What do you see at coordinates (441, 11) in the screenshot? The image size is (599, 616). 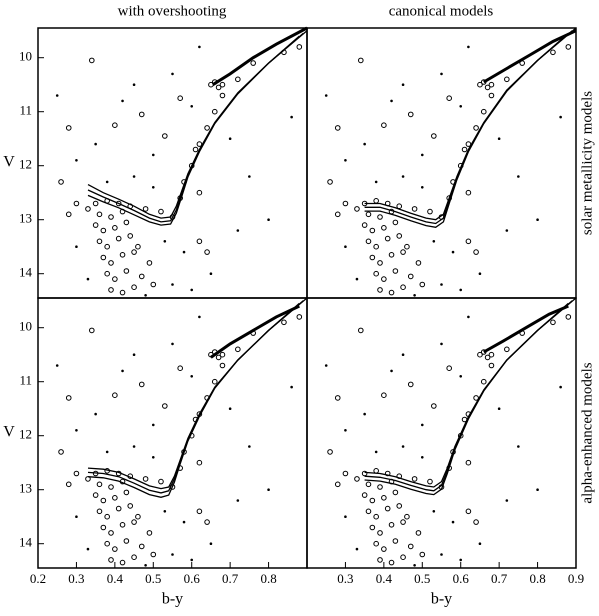 I see `column-title: canonical models` at bounding box center [441, 11].